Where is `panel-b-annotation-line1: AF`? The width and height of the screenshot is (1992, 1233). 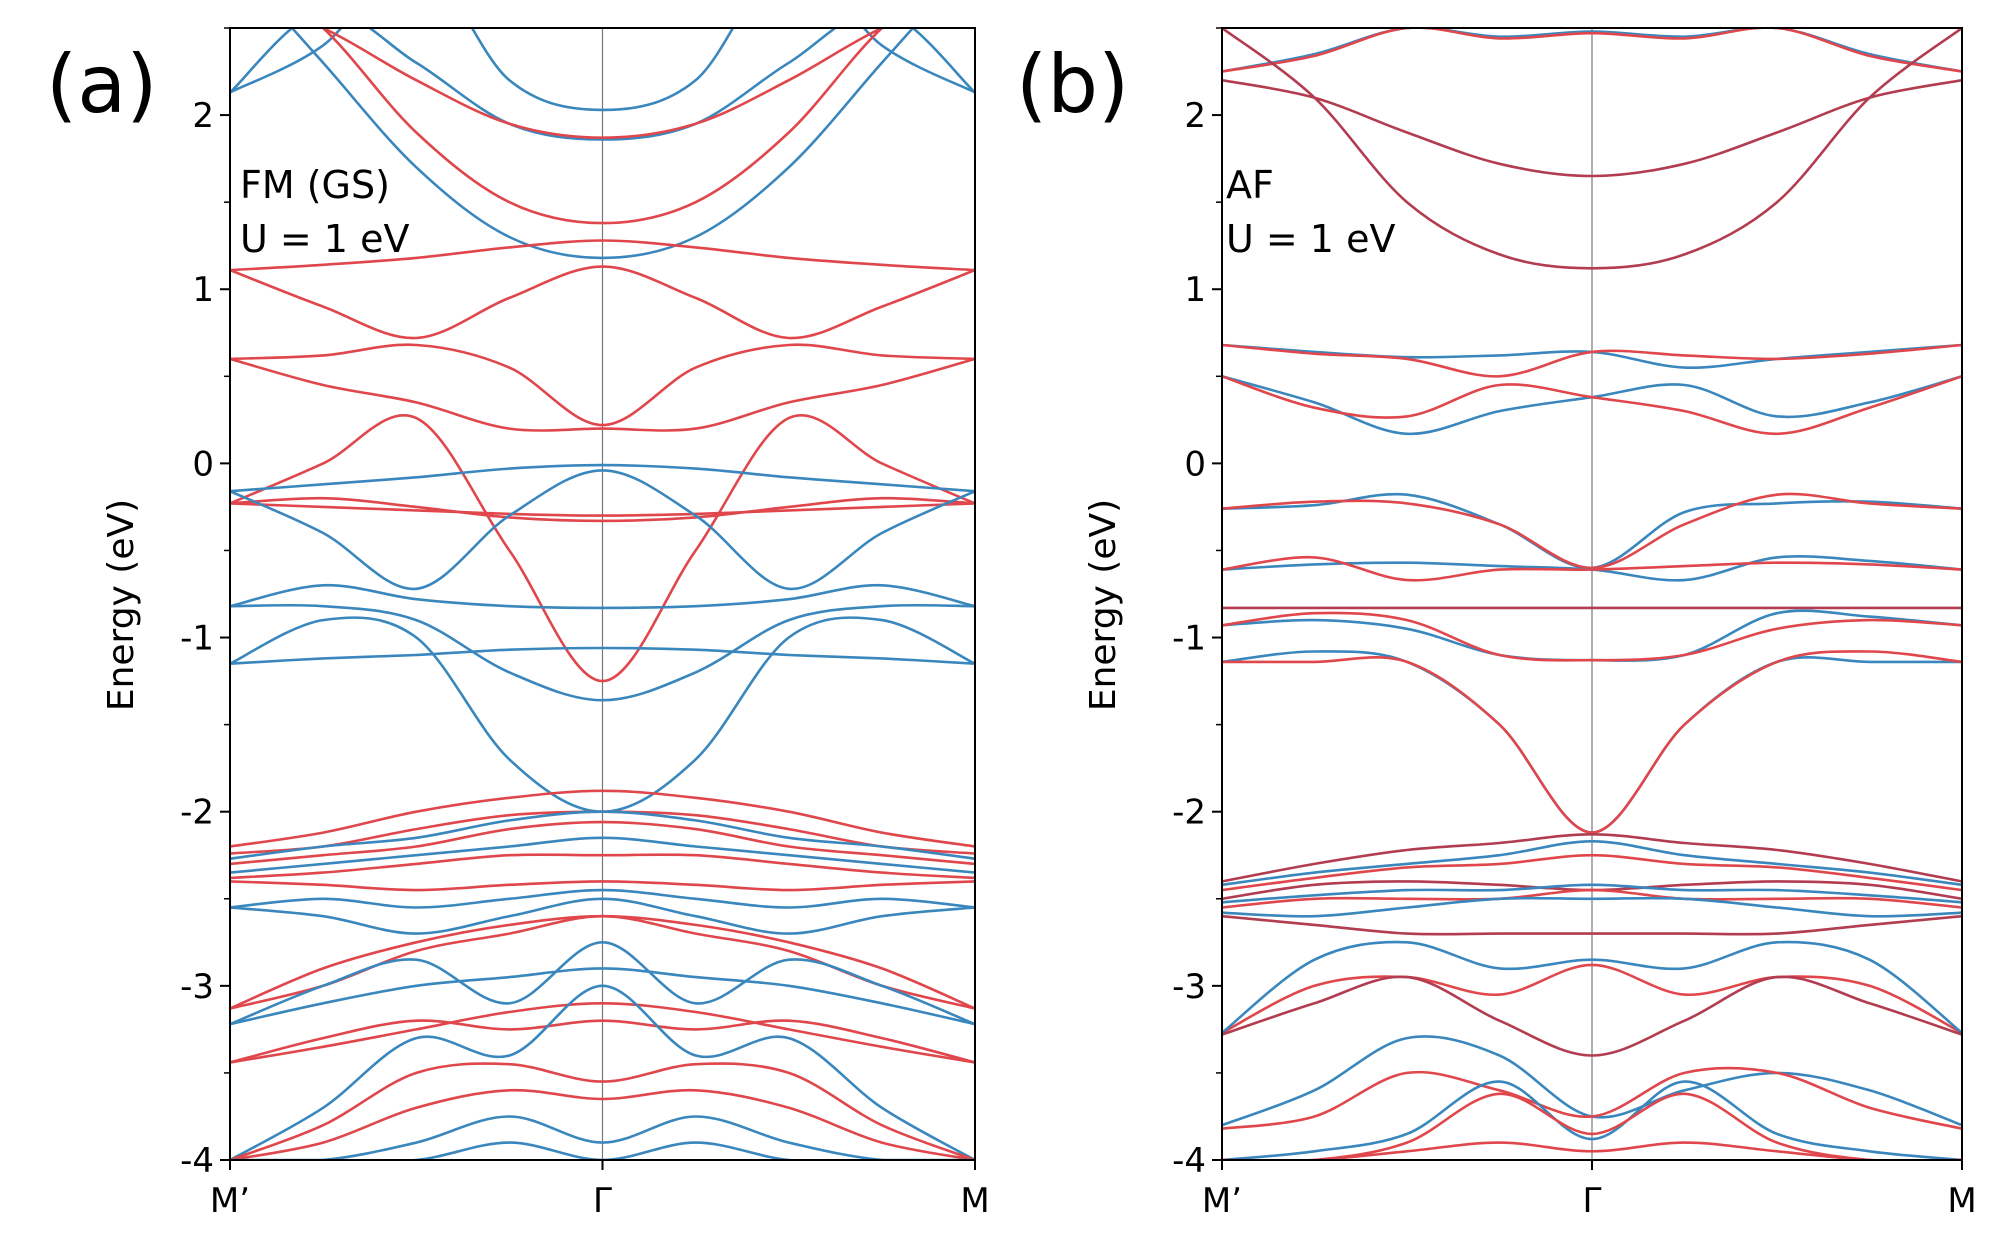
panel-b-annotation-line1: AF is located at coordinates (1250, 185).